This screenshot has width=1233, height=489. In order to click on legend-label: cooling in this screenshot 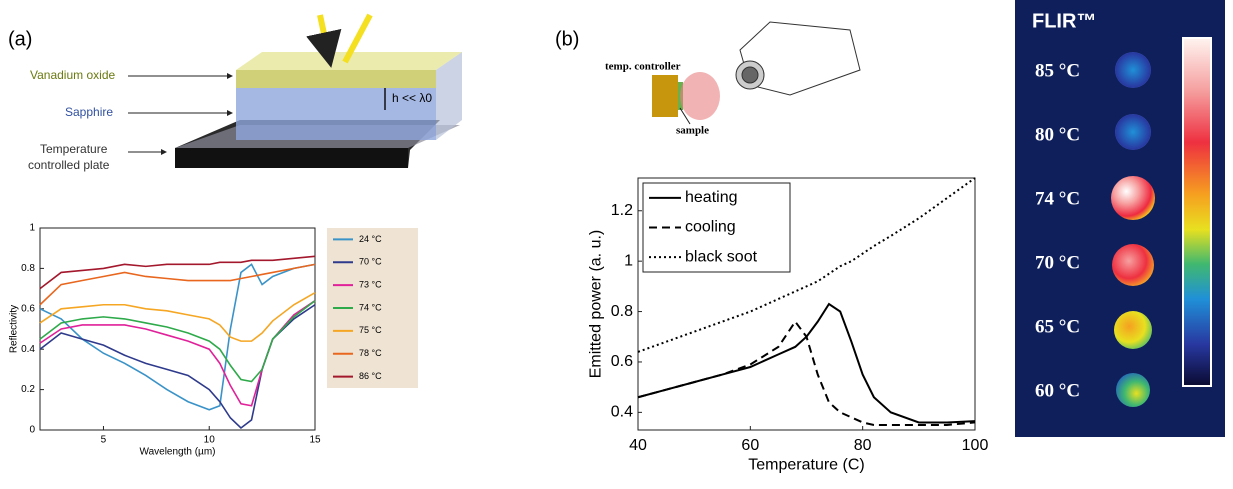, I will do `click(710, 227)`.